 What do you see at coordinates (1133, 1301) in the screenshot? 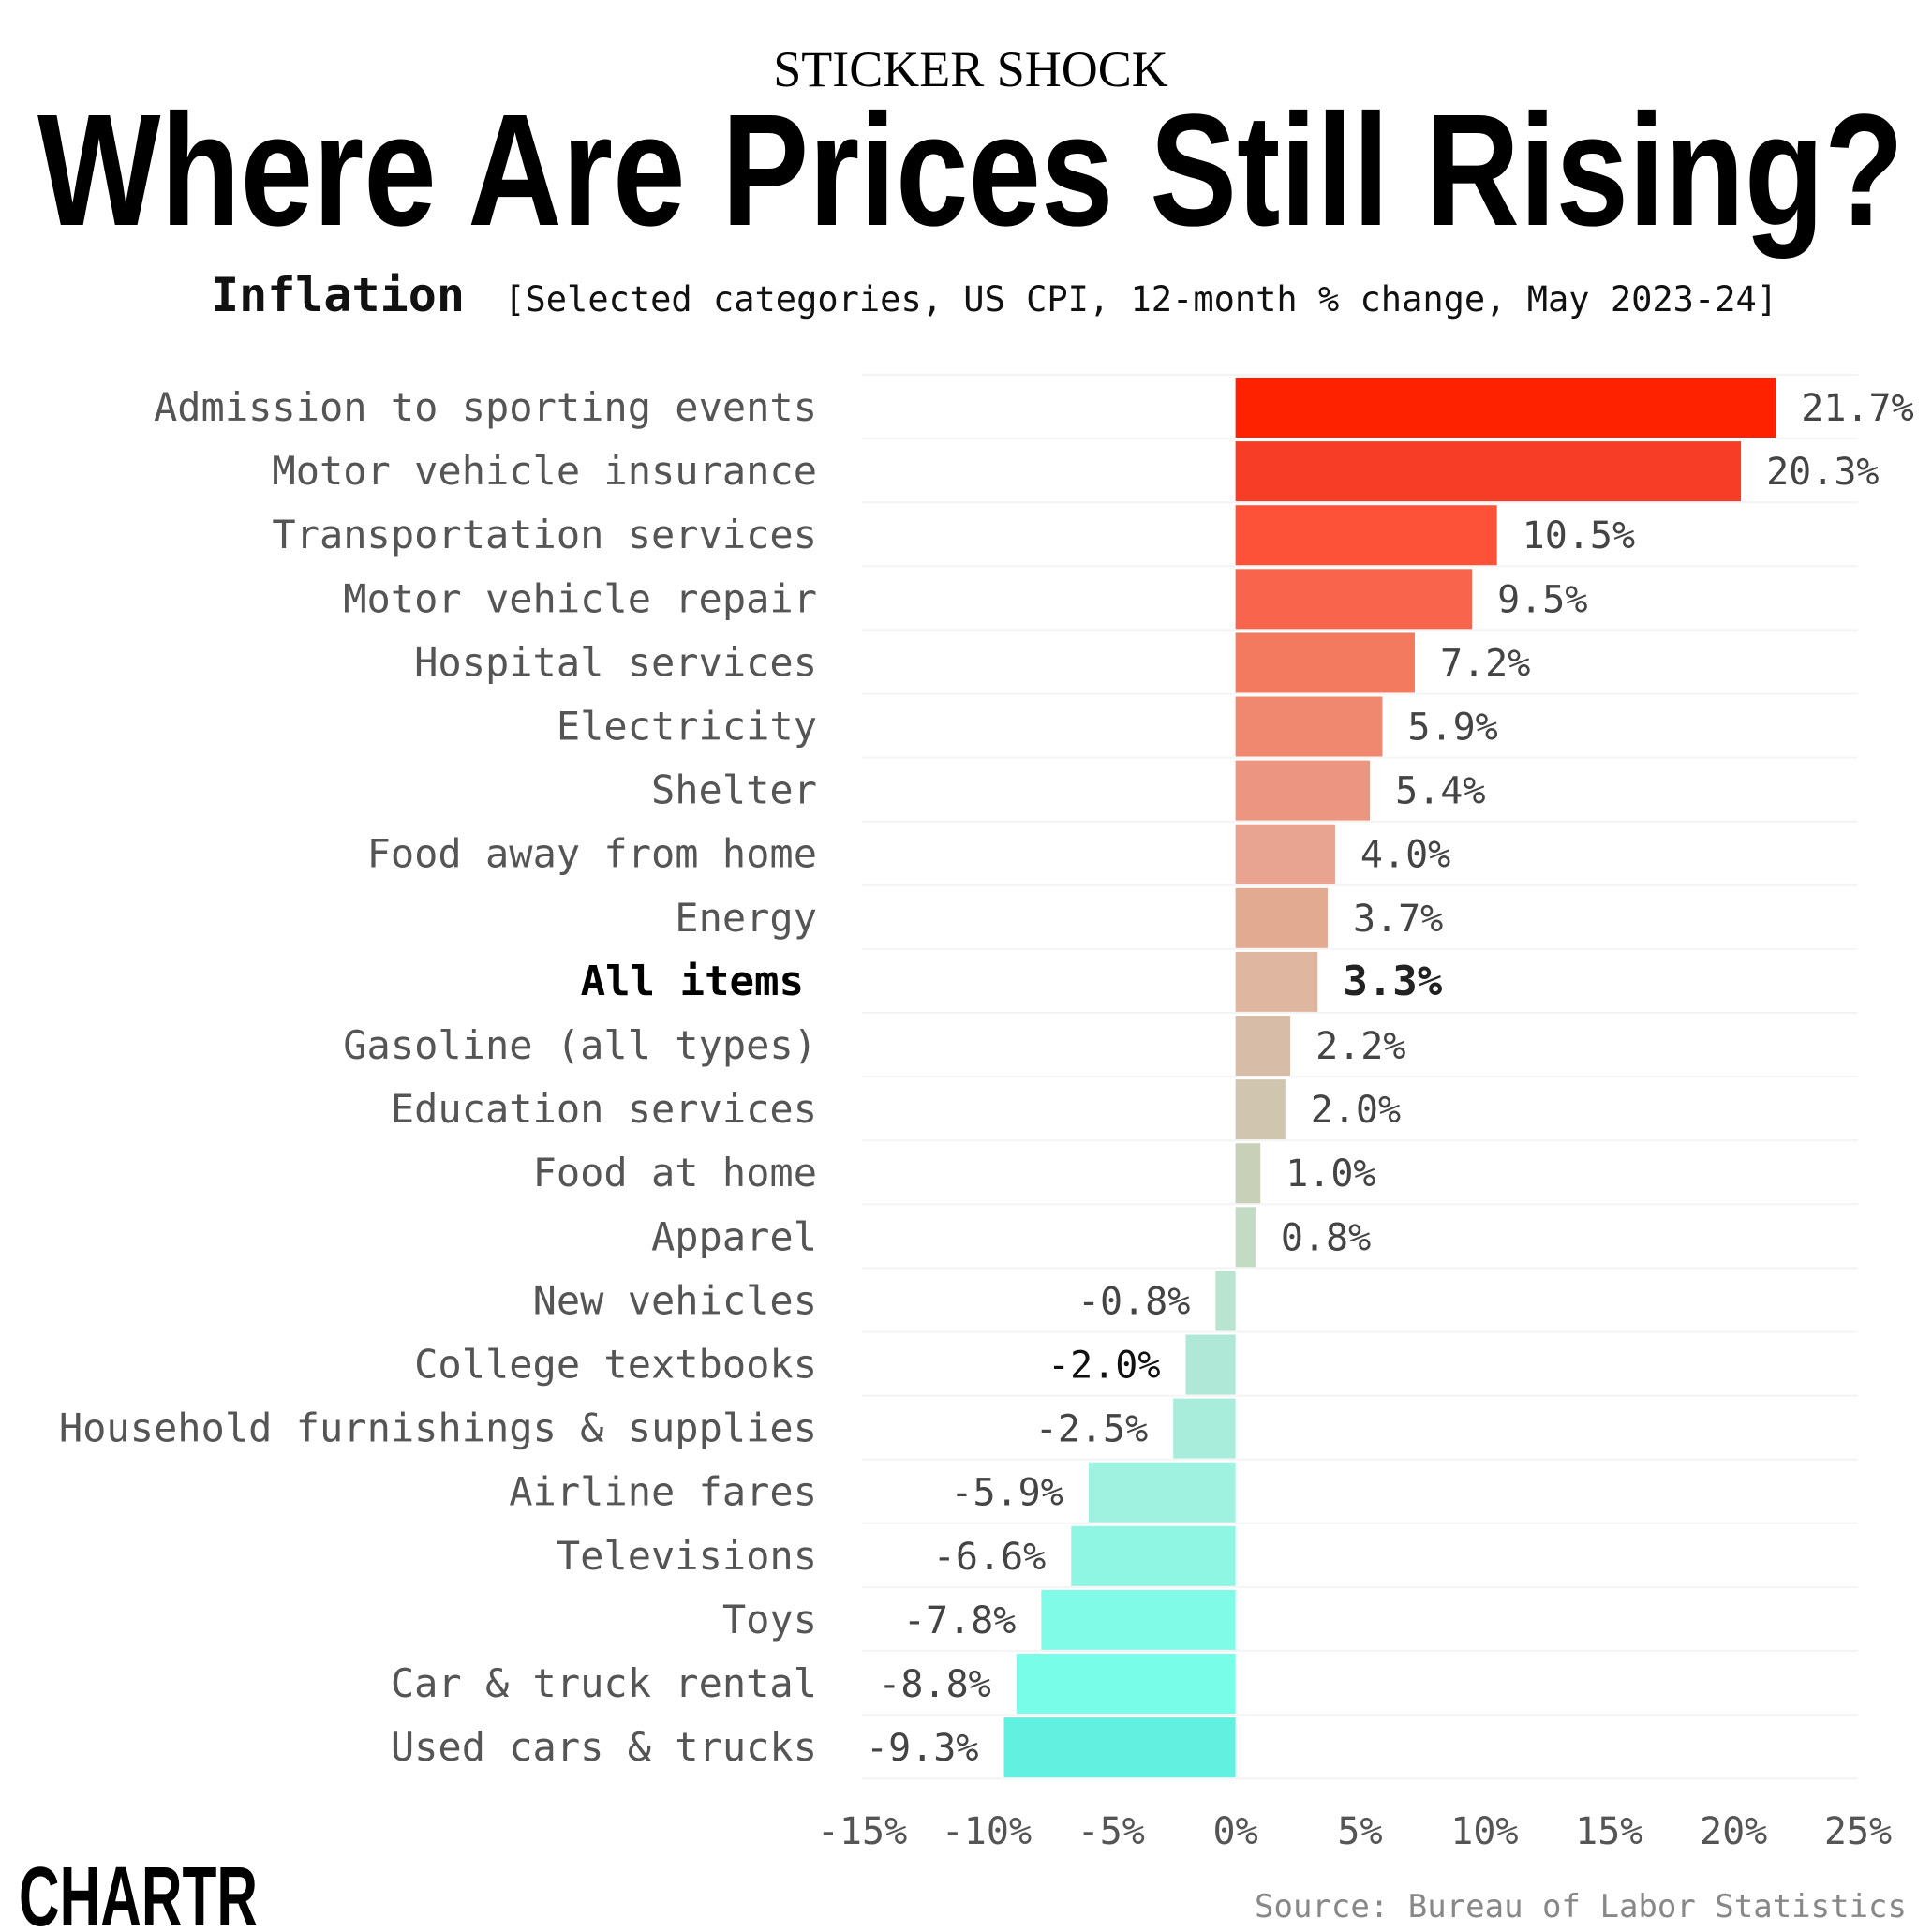
I see `data-label: -0.8%` at bounding box center [1133, 1301].